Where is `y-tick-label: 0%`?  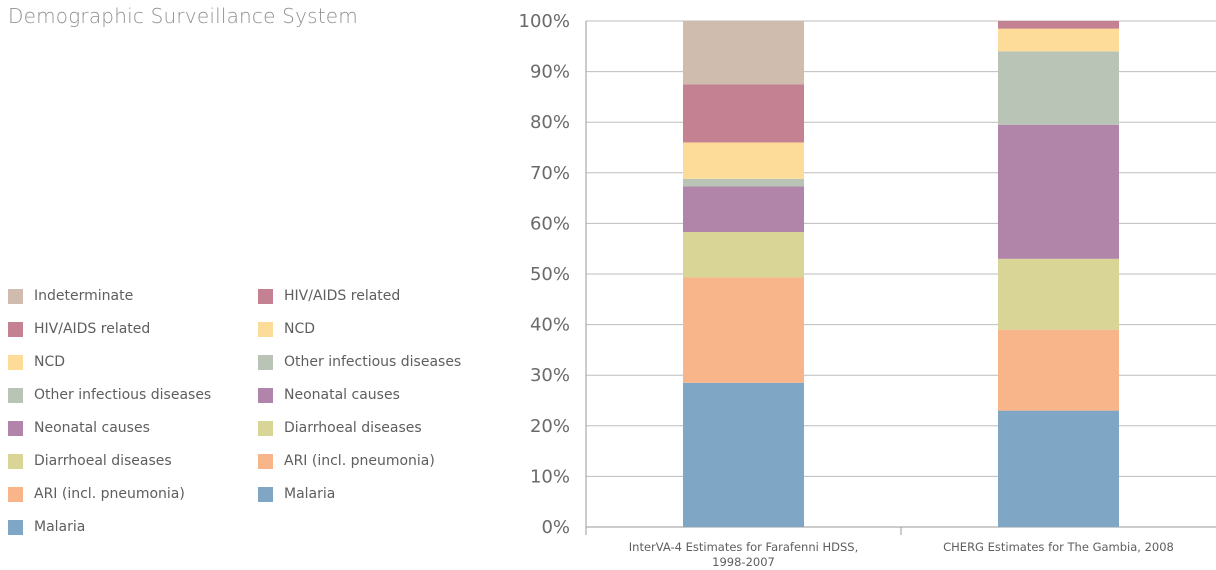
y-tick-label: 0% is located at coordinates (555, 527).